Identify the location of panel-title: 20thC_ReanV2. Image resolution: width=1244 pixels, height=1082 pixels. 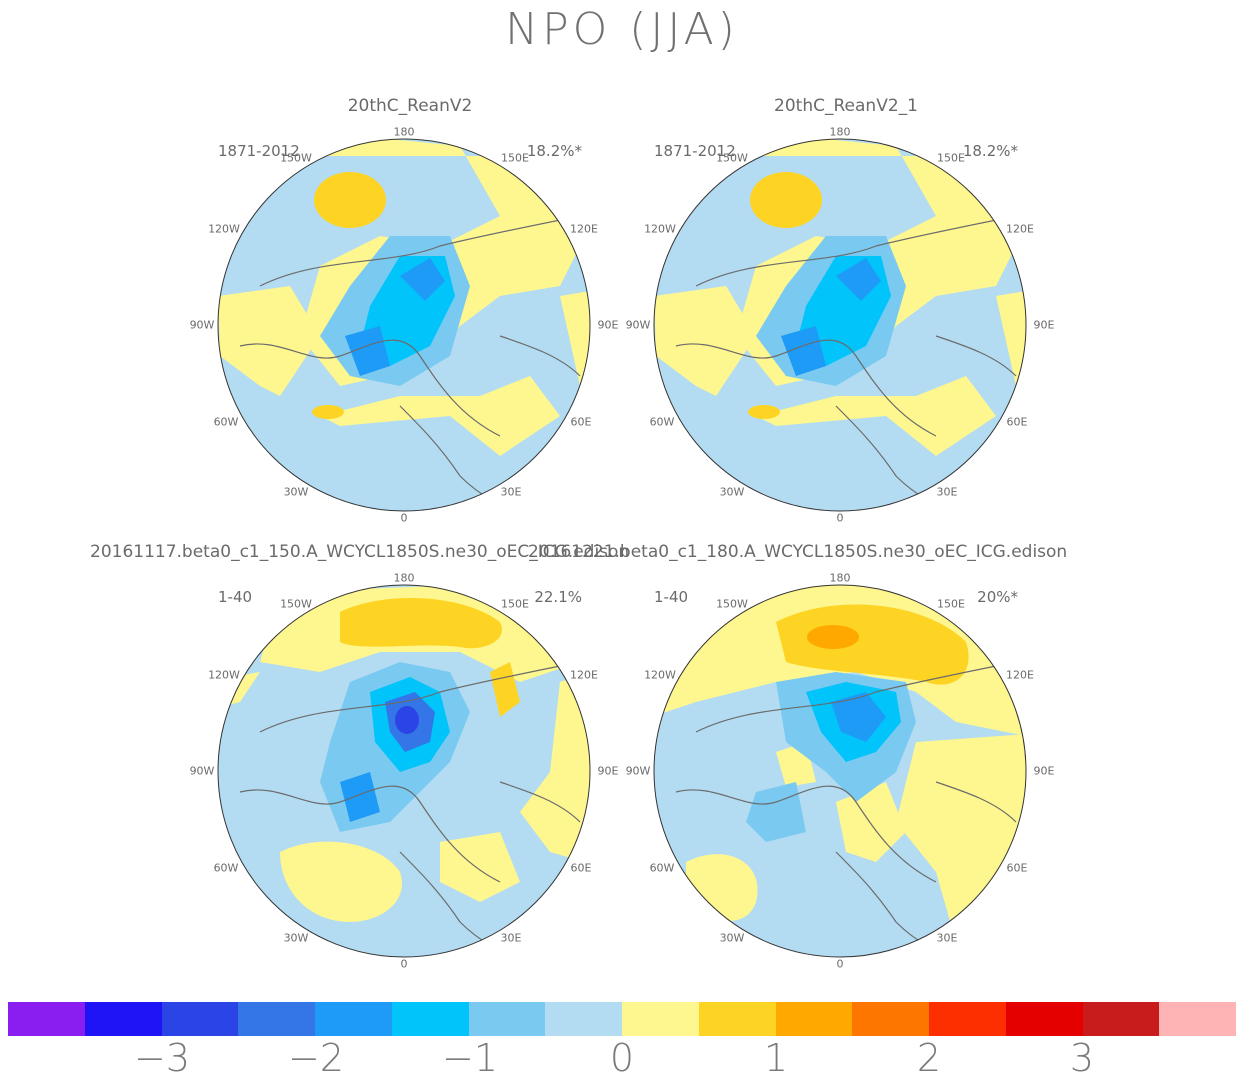
(410, 106).